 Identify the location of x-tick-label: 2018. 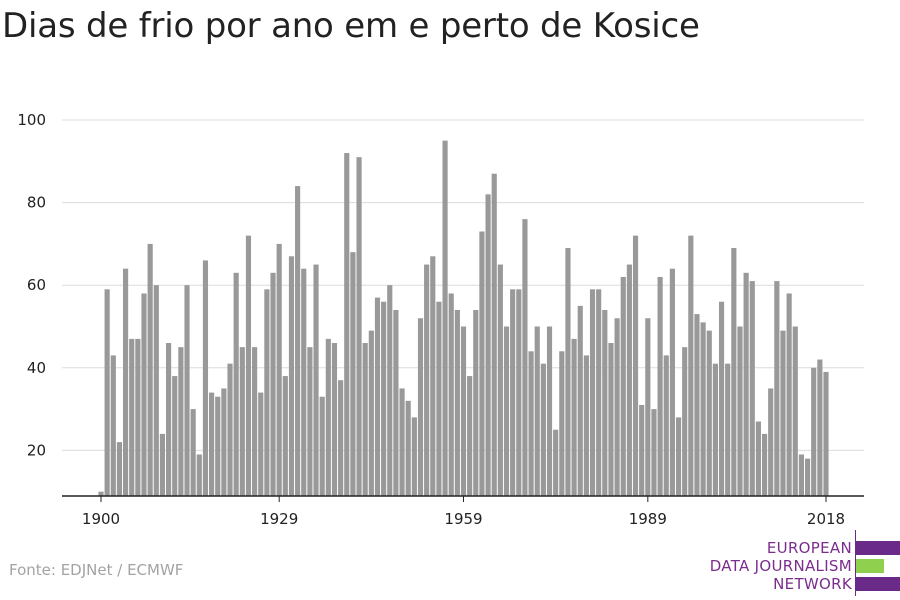
(826, 519).